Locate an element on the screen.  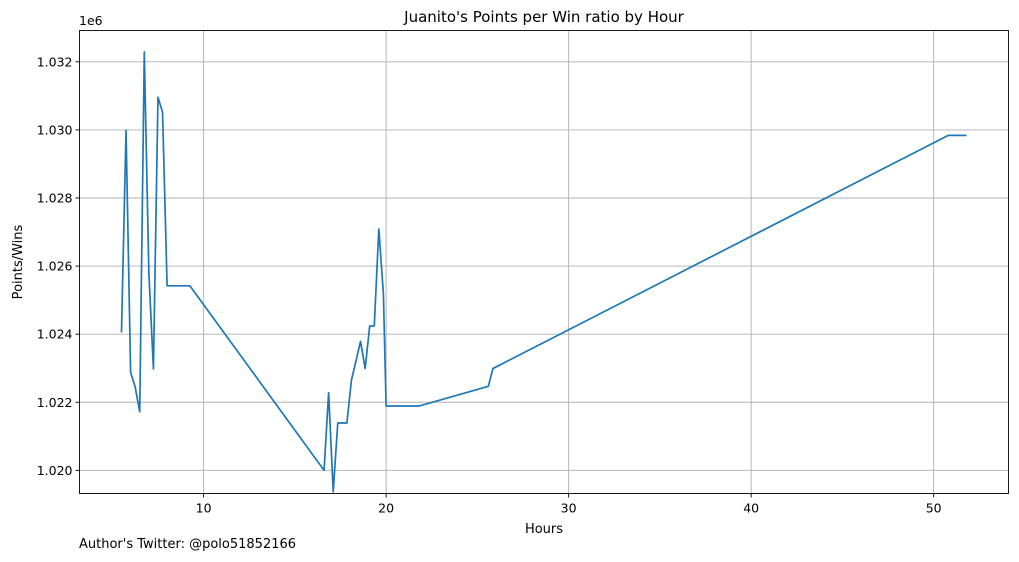
x-tick-label: 30 is located at coordinates (569, 508).